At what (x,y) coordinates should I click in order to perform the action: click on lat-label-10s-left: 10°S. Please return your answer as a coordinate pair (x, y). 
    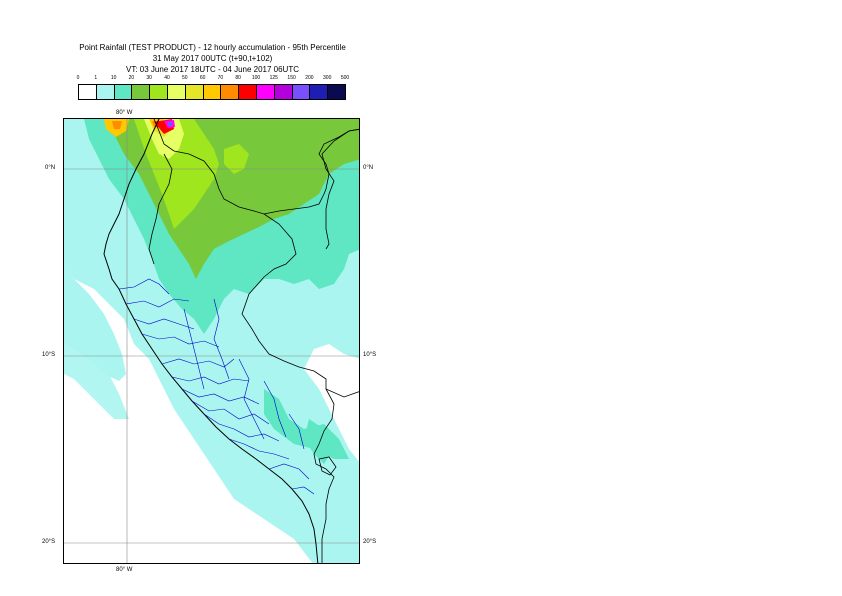
    Looking at the image, I should click on (49, 355).